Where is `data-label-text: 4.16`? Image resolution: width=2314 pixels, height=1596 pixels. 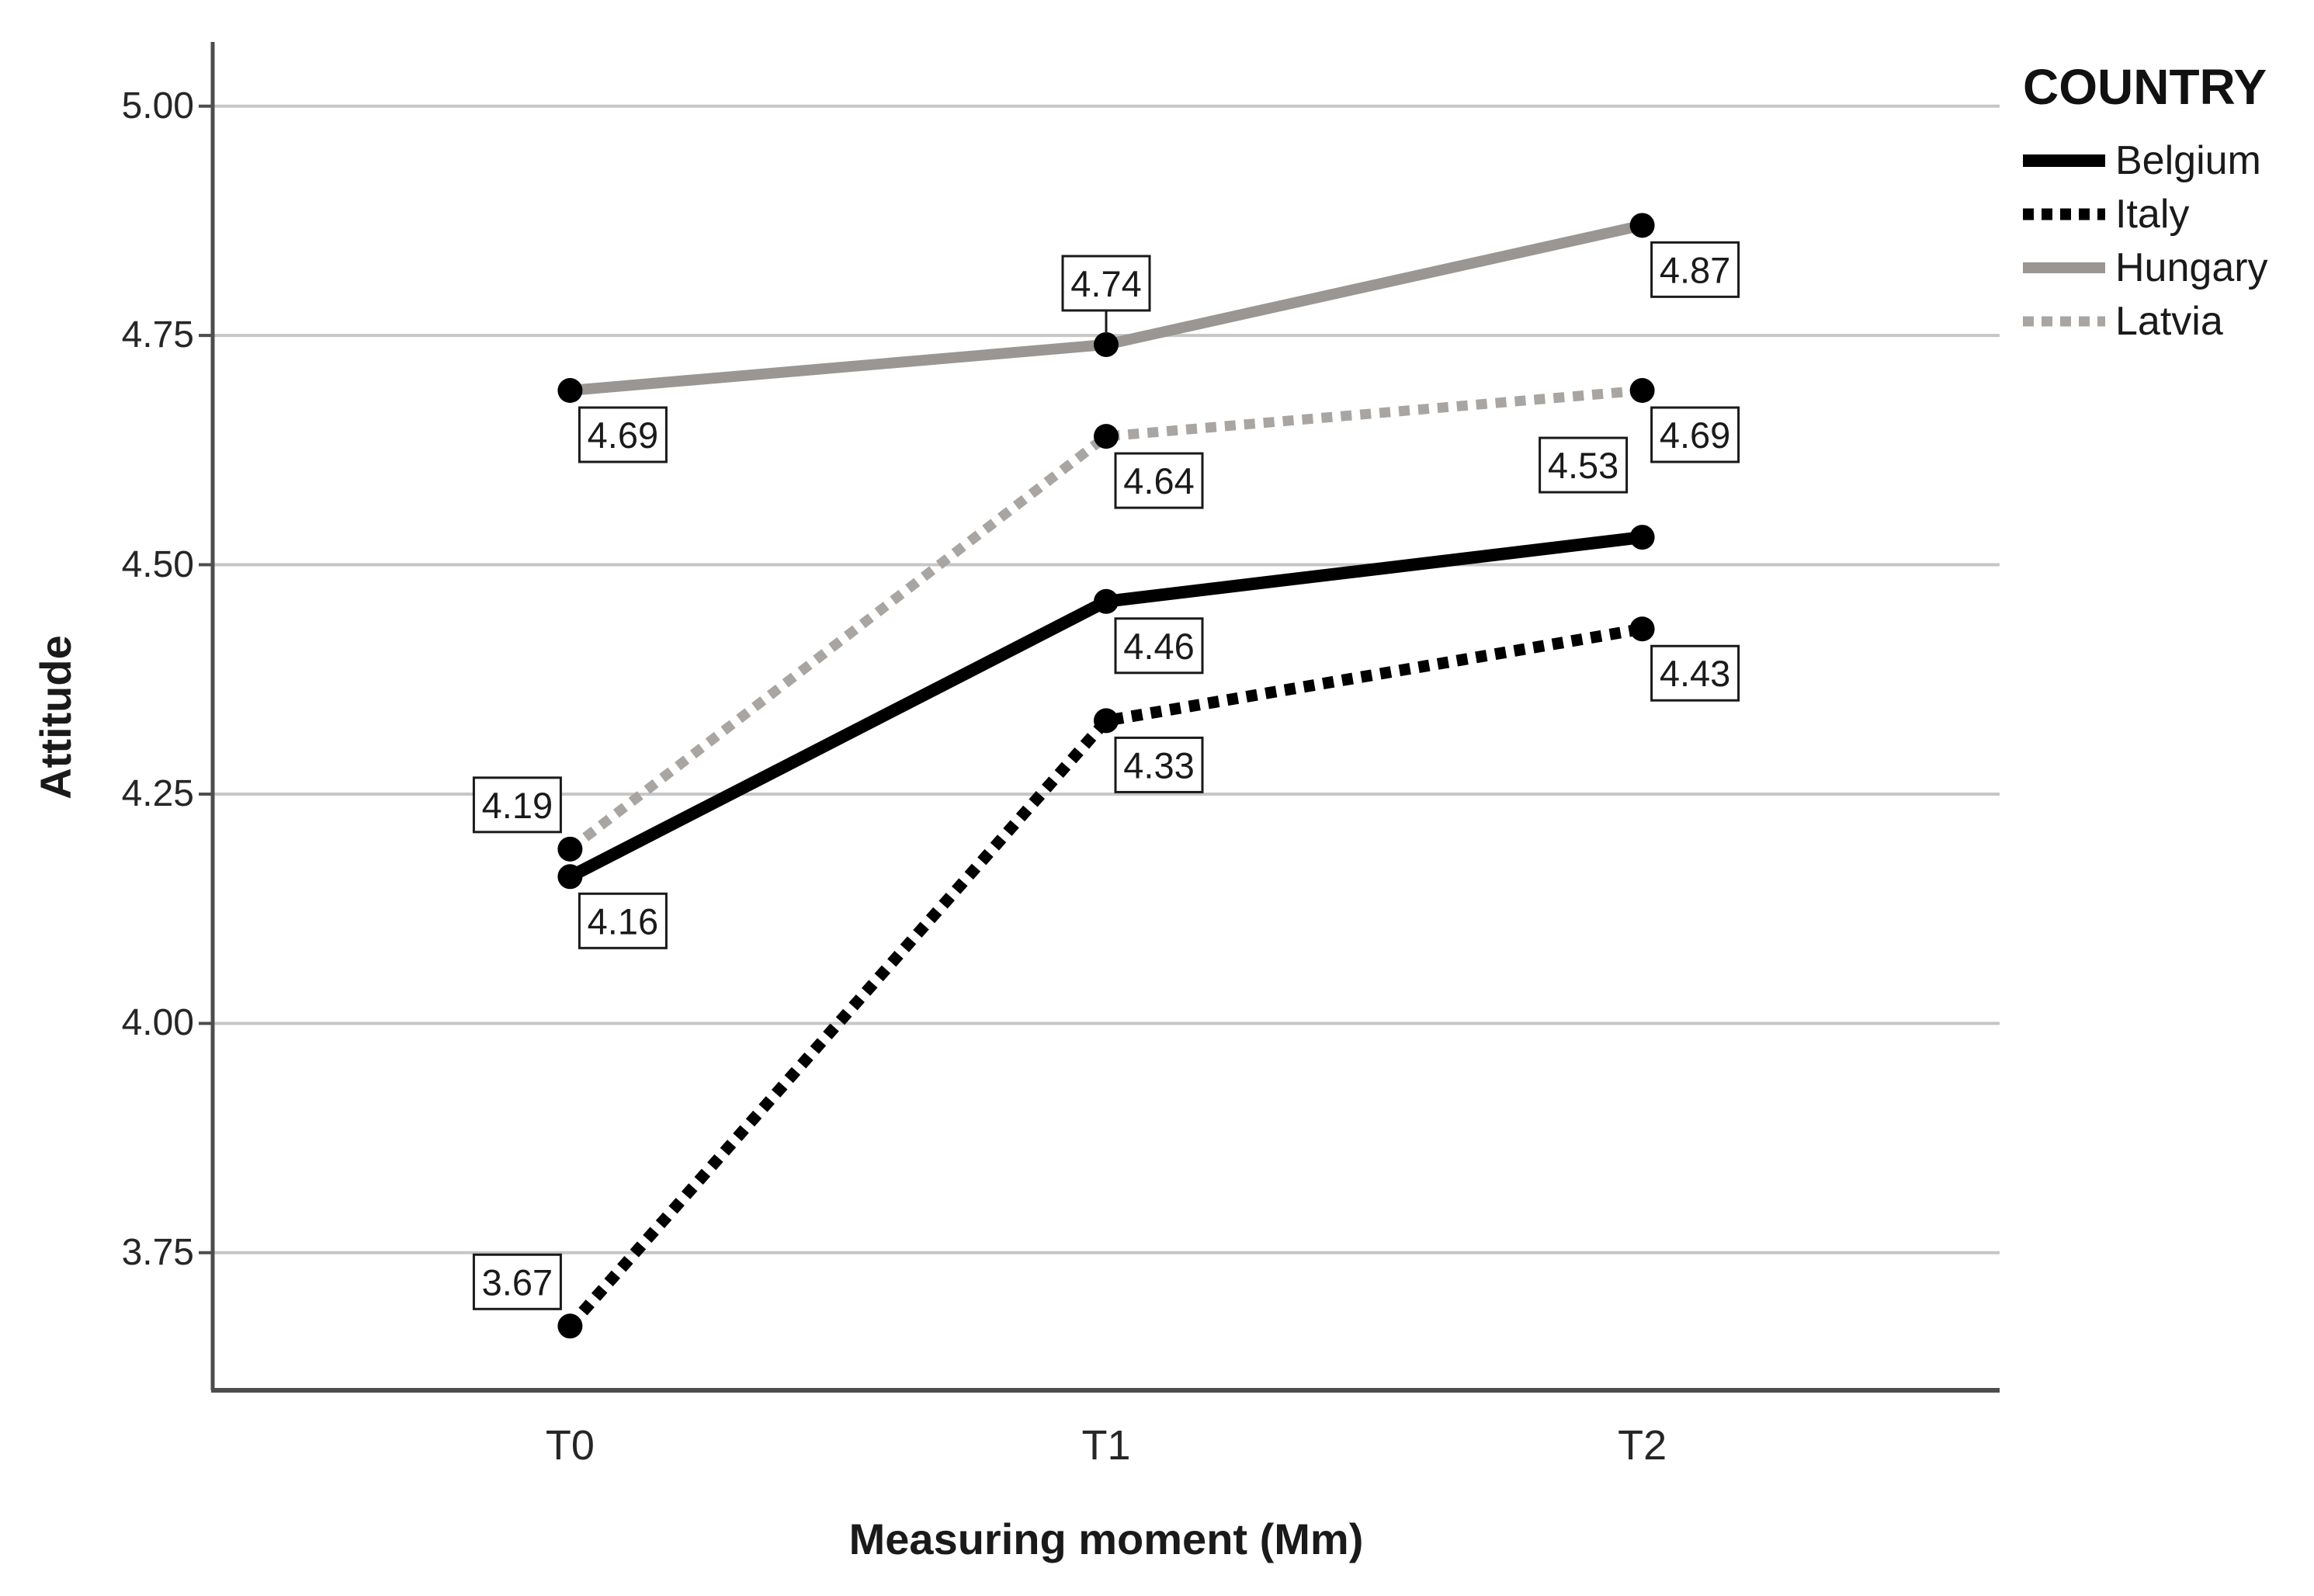 data-label-text: 4.16 is located at coordinates (623, 921).